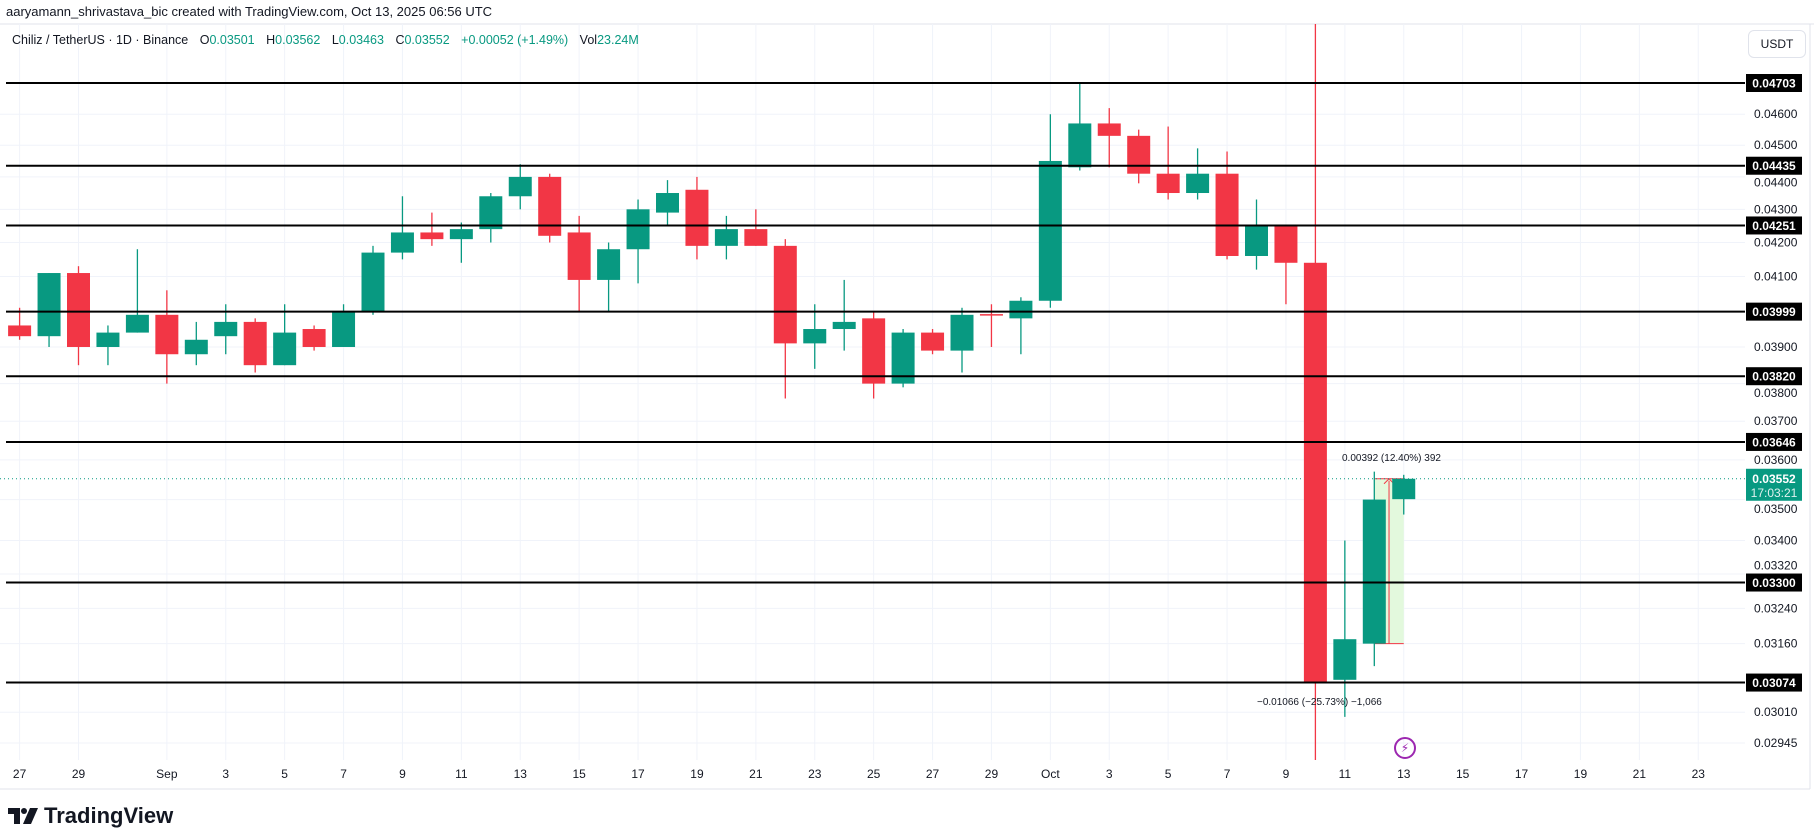  I want to click on price-tick-label: 0.04300, so click(1776, 209).